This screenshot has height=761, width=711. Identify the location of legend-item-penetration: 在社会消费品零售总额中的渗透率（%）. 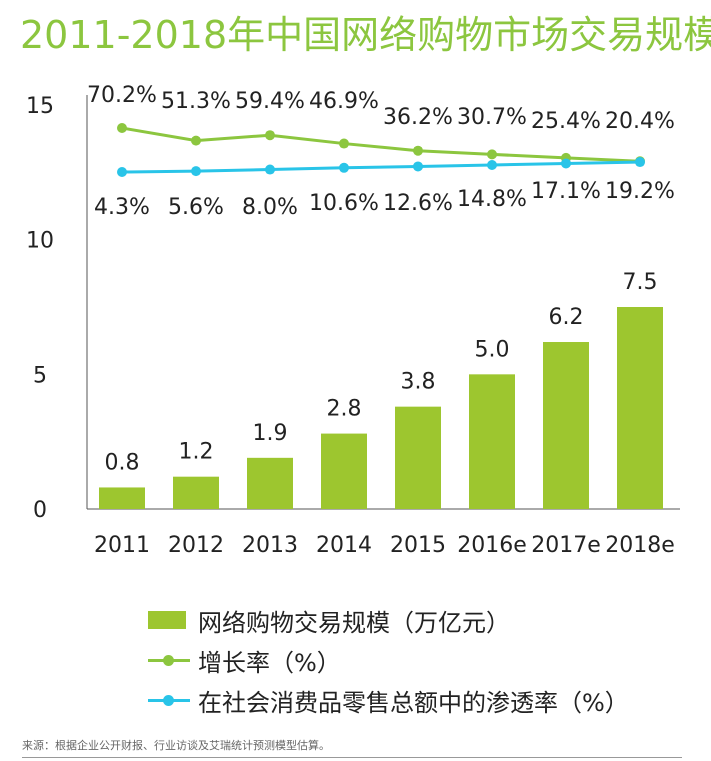
(388, 700).